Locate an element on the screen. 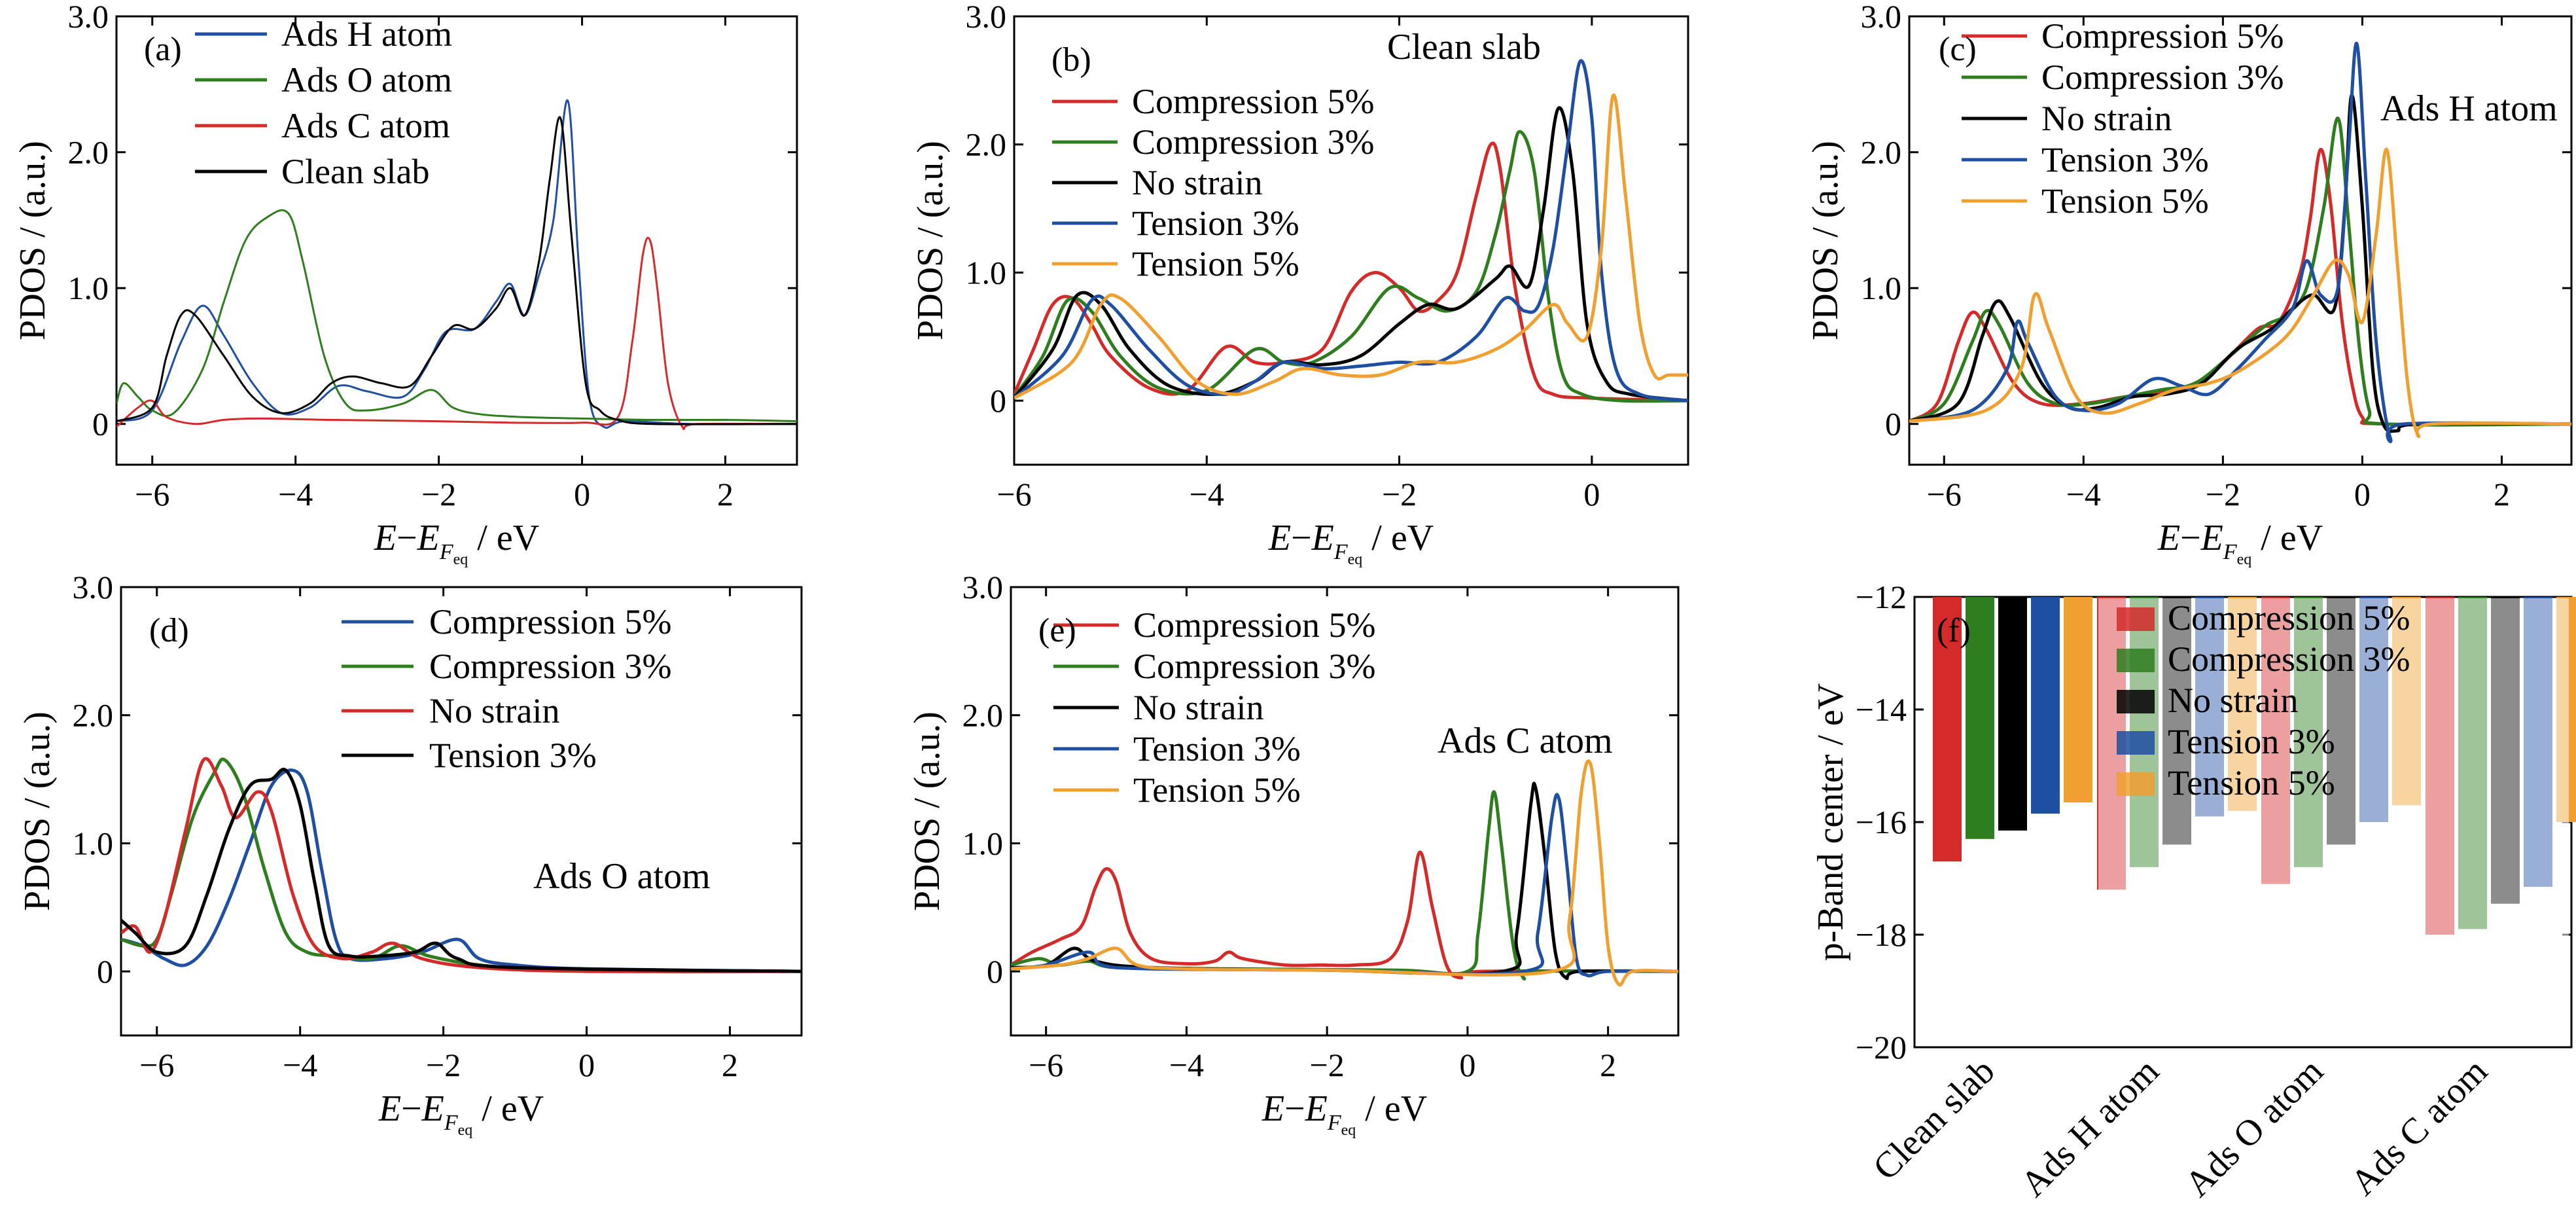 Image resolution: width=2576 pixels, height=1222 pixels. series-line-ads-c-atom is located at coordinates (456, 333).